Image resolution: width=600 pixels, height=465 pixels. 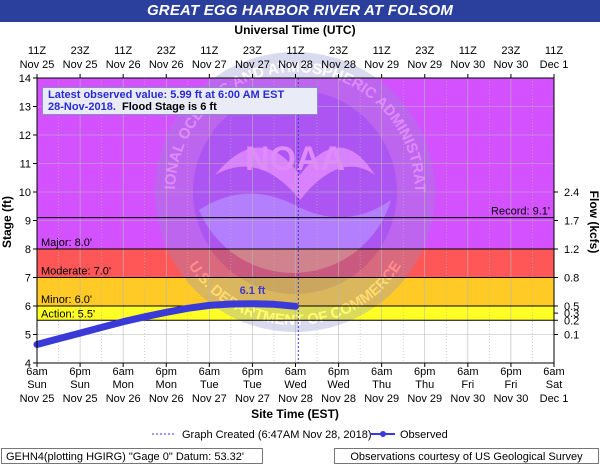 I want to click on site-tick-day: Sat, so click(x=554, y=385).